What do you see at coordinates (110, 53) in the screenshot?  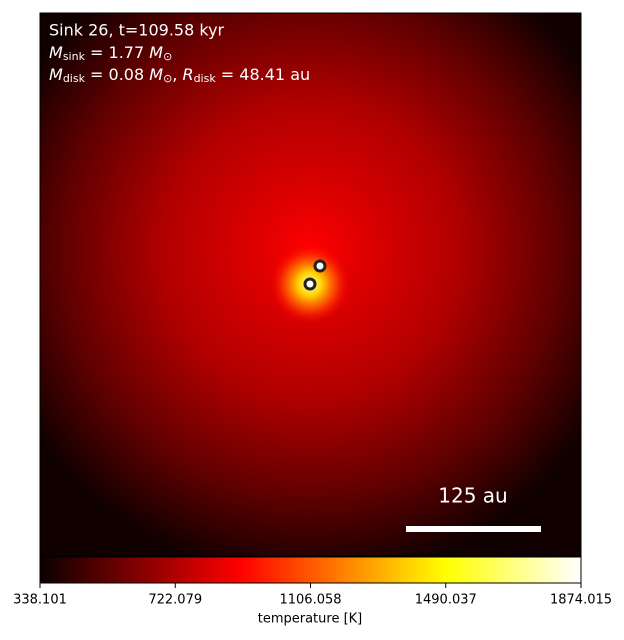 I see `sink-mass: Msink = 1.77 M⊙` at bounding box center [110, 53].